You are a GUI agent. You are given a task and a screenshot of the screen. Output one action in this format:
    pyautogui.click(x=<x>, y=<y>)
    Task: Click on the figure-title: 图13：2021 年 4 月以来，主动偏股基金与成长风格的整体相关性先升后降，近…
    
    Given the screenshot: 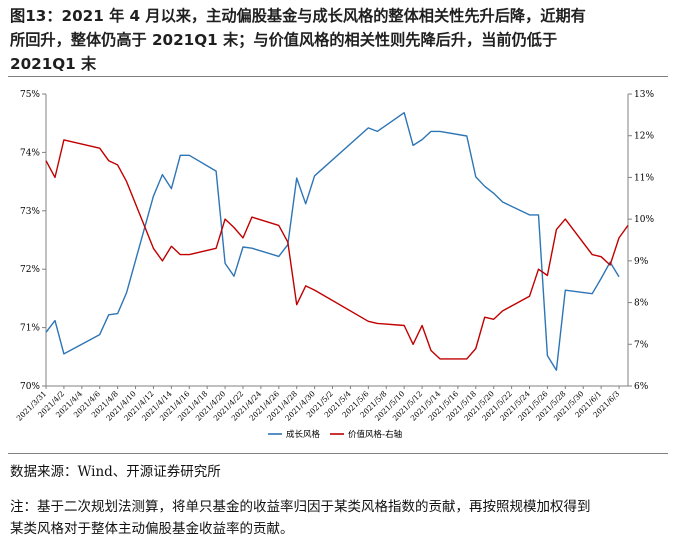 What is the action you would take?
    pyautogui.click(x=340, y=40)
    